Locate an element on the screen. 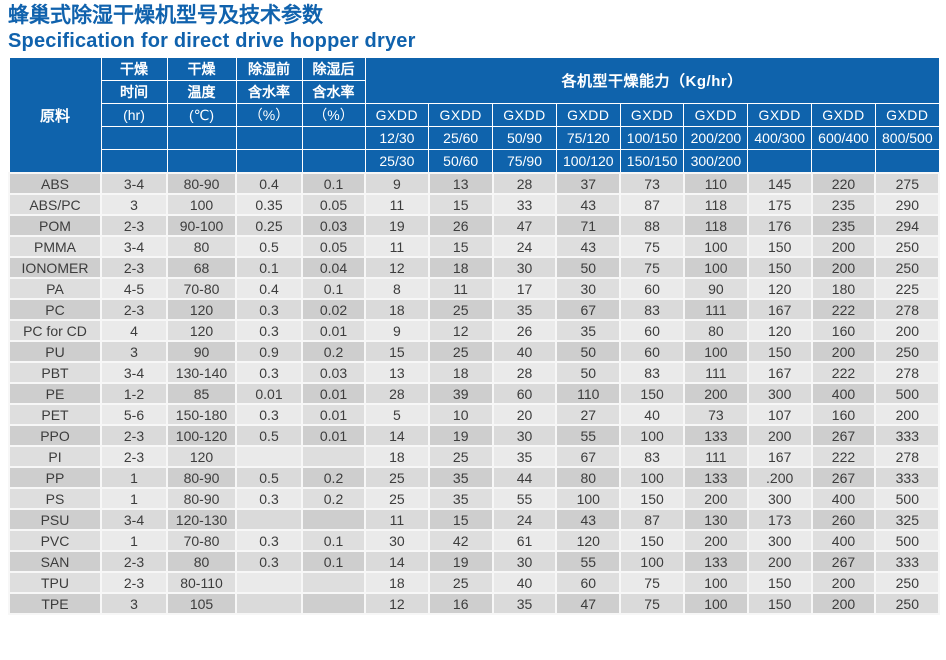 The height and width of the screenshot is (660, 946). capacity-cell: 400 is located at coordinates (843, 540).